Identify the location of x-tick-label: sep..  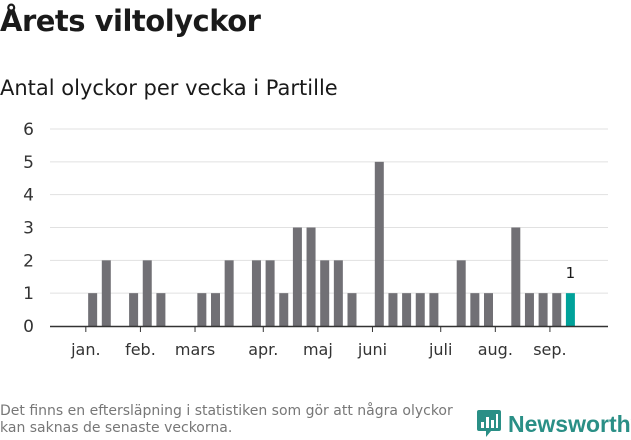
(549, 349).